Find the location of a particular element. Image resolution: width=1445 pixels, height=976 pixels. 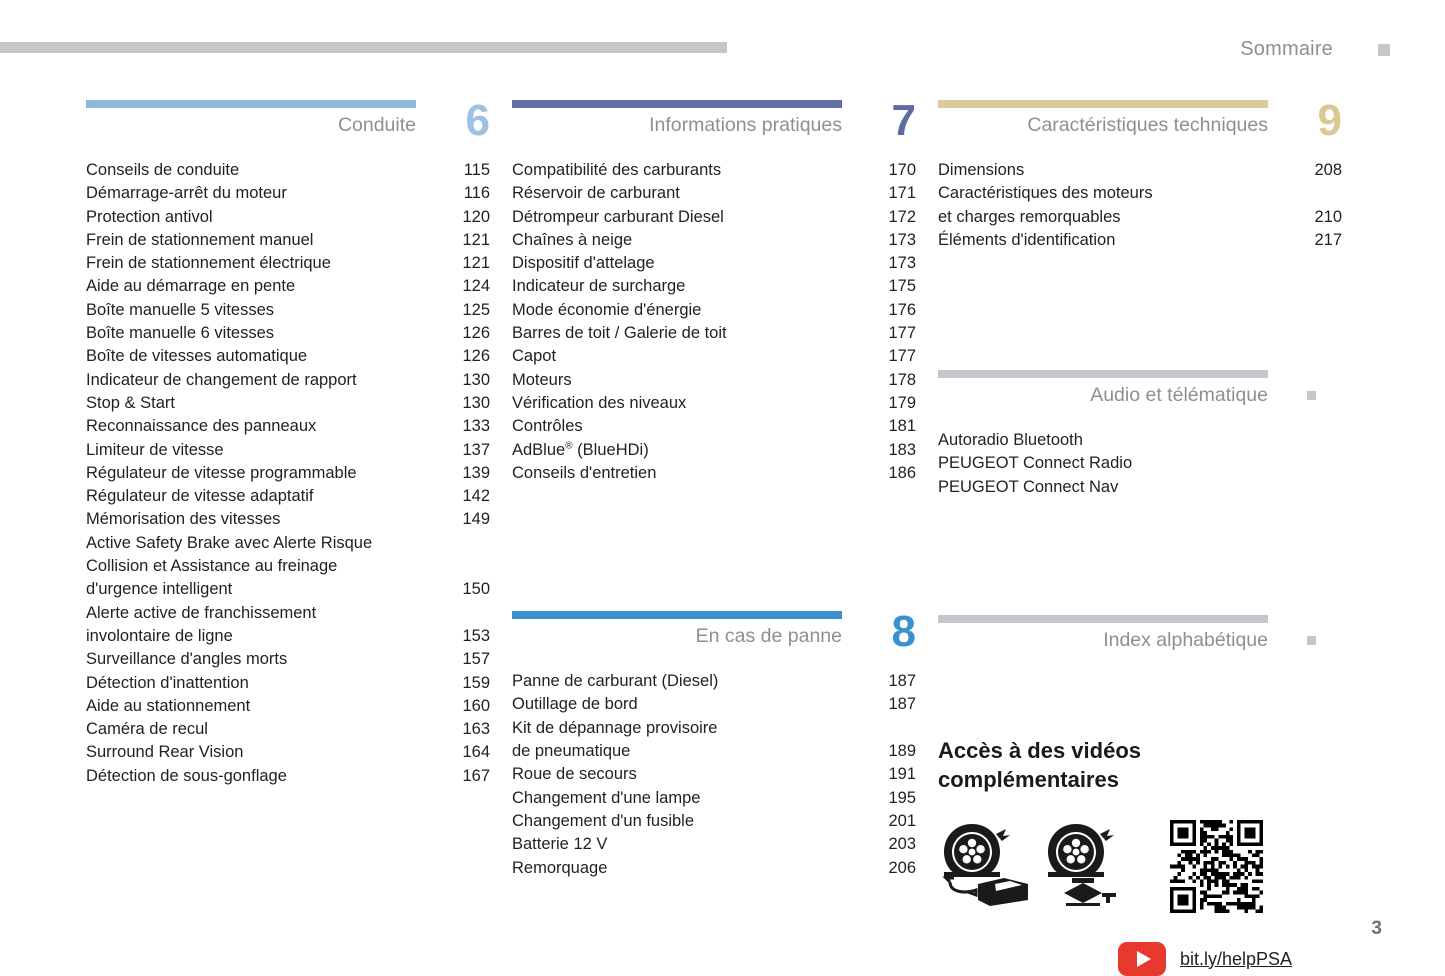

section-number-caracteristiques-techniques: 9 is located at coordinates (1329, 120).